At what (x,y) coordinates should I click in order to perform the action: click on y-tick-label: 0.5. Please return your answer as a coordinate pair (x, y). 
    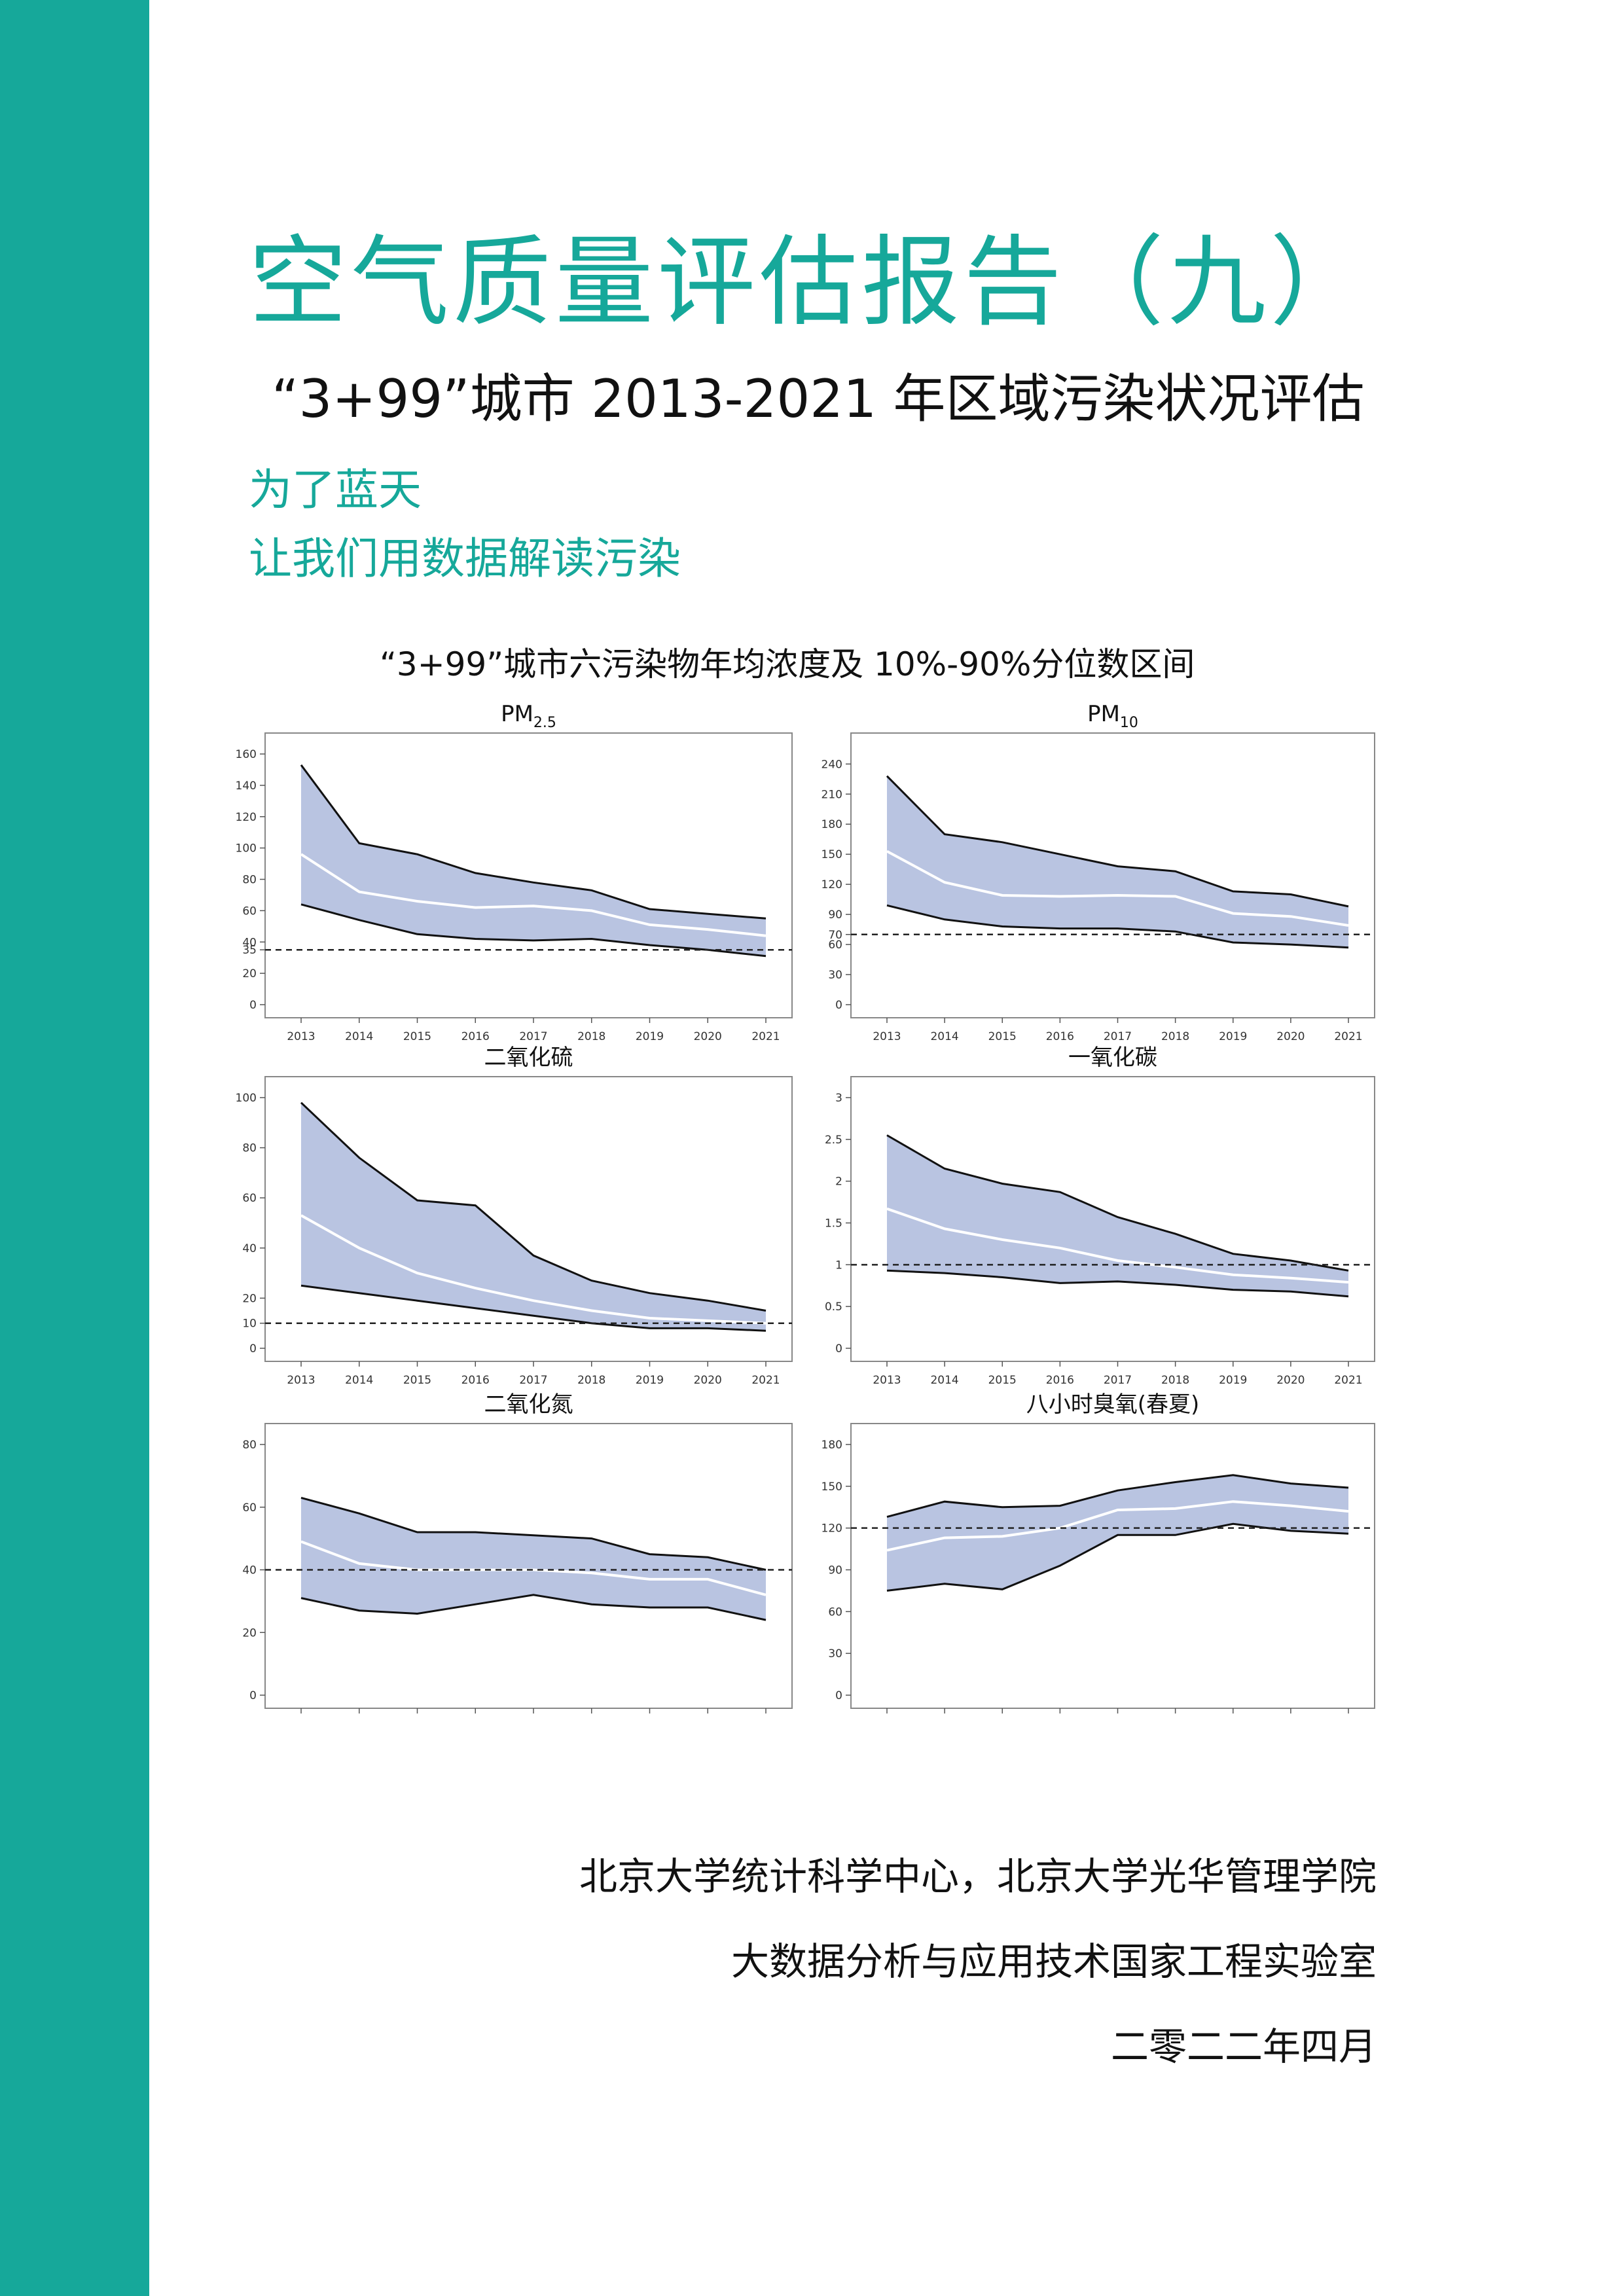
    Looking at the image, I should click on (833, 1307).